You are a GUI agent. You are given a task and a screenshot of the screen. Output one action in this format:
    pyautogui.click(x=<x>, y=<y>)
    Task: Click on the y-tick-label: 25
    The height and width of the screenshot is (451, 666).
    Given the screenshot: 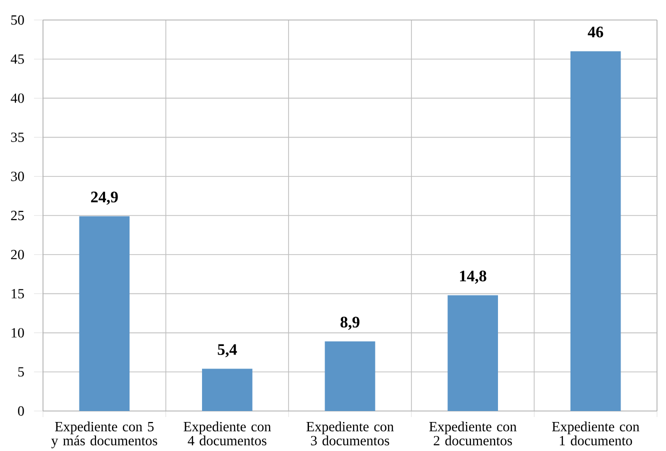 What is the action you would take?
    pyautogui.click(x=17, y=215)
    